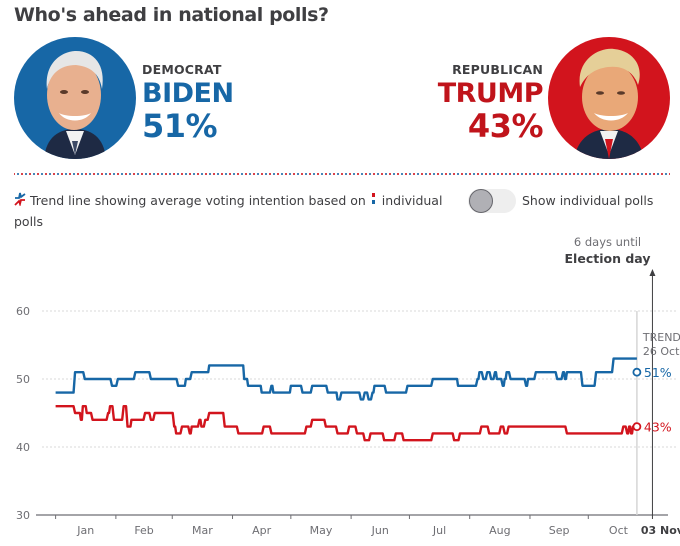 The height and width of the screenshot is (546, 680). I want to click on x-tick-label: Sep, so click(559, 530).